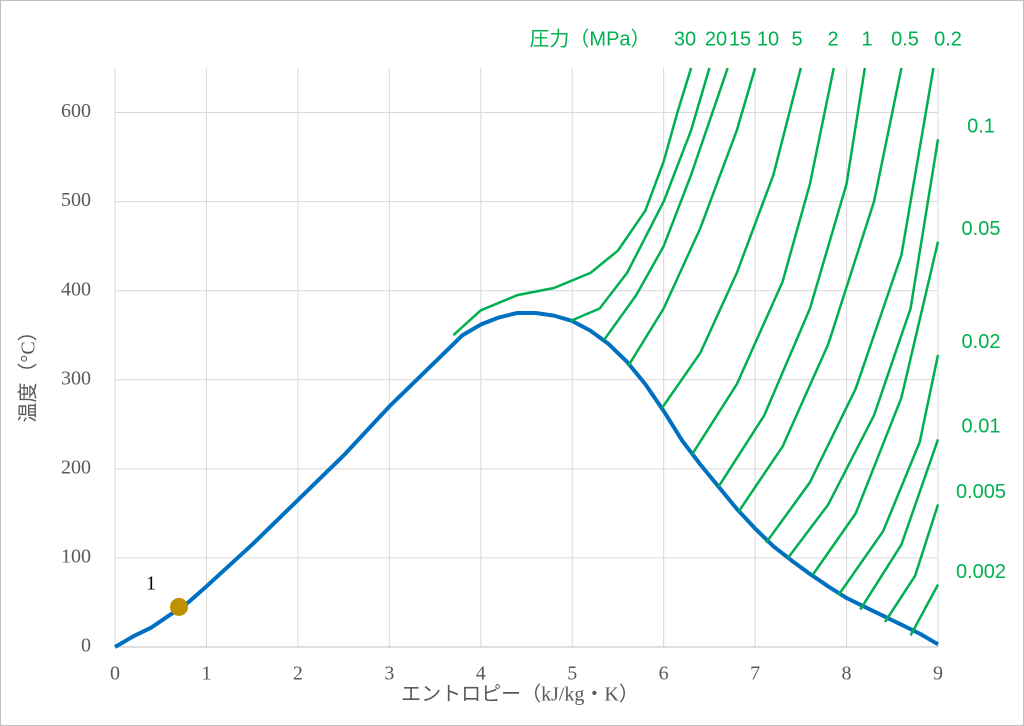 The height and width of the screenshot is (726, 1024). Describe the element at coordinates (589, 38) in the screenshot. I see `chart-title: 圧力（MPa）` at that location.